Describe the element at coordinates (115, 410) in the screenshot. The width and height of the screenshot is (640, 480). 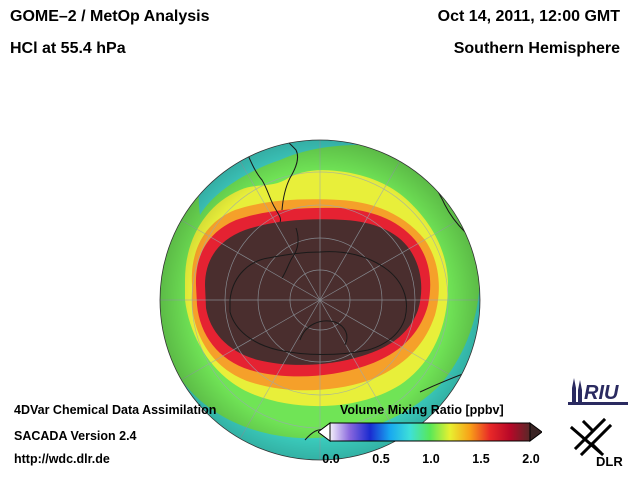
I see `footer-line-1: 4DVar Chemical Data Assimilation` at that location.